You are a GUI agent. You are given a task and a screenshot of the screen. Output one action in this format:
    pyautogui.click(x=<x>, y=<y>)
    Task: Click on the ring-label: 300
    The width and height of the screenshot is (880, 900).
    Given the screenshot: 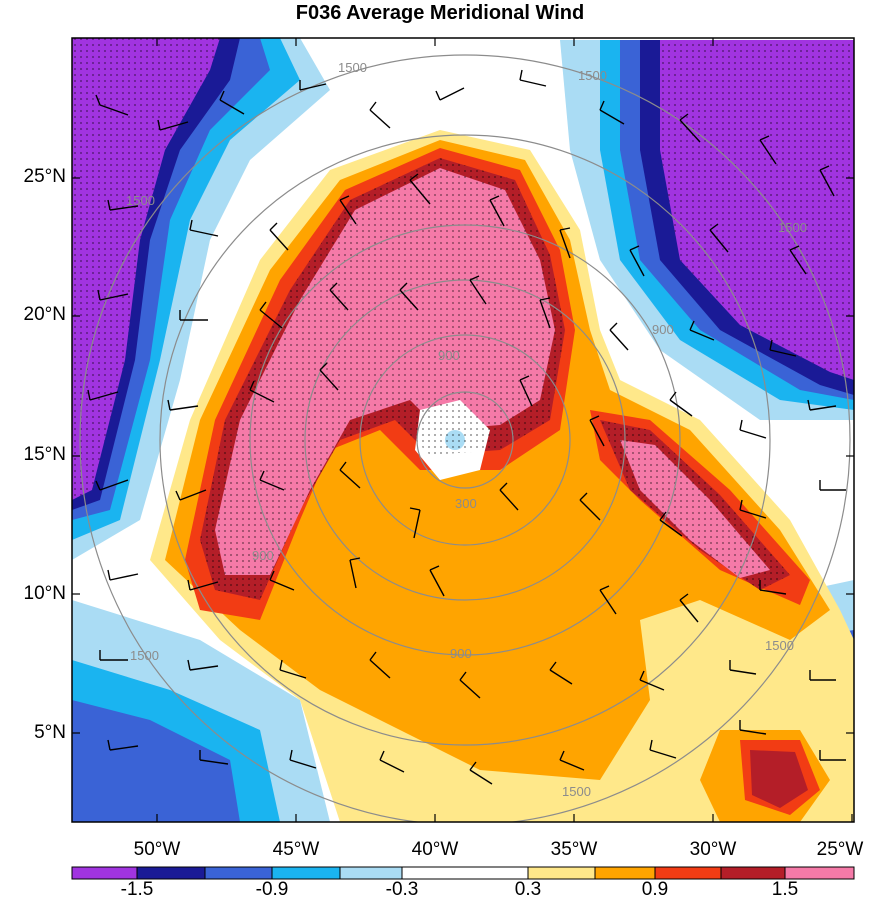 What is the action you would take?
    pyautogui.click(x=466, y=503)
    